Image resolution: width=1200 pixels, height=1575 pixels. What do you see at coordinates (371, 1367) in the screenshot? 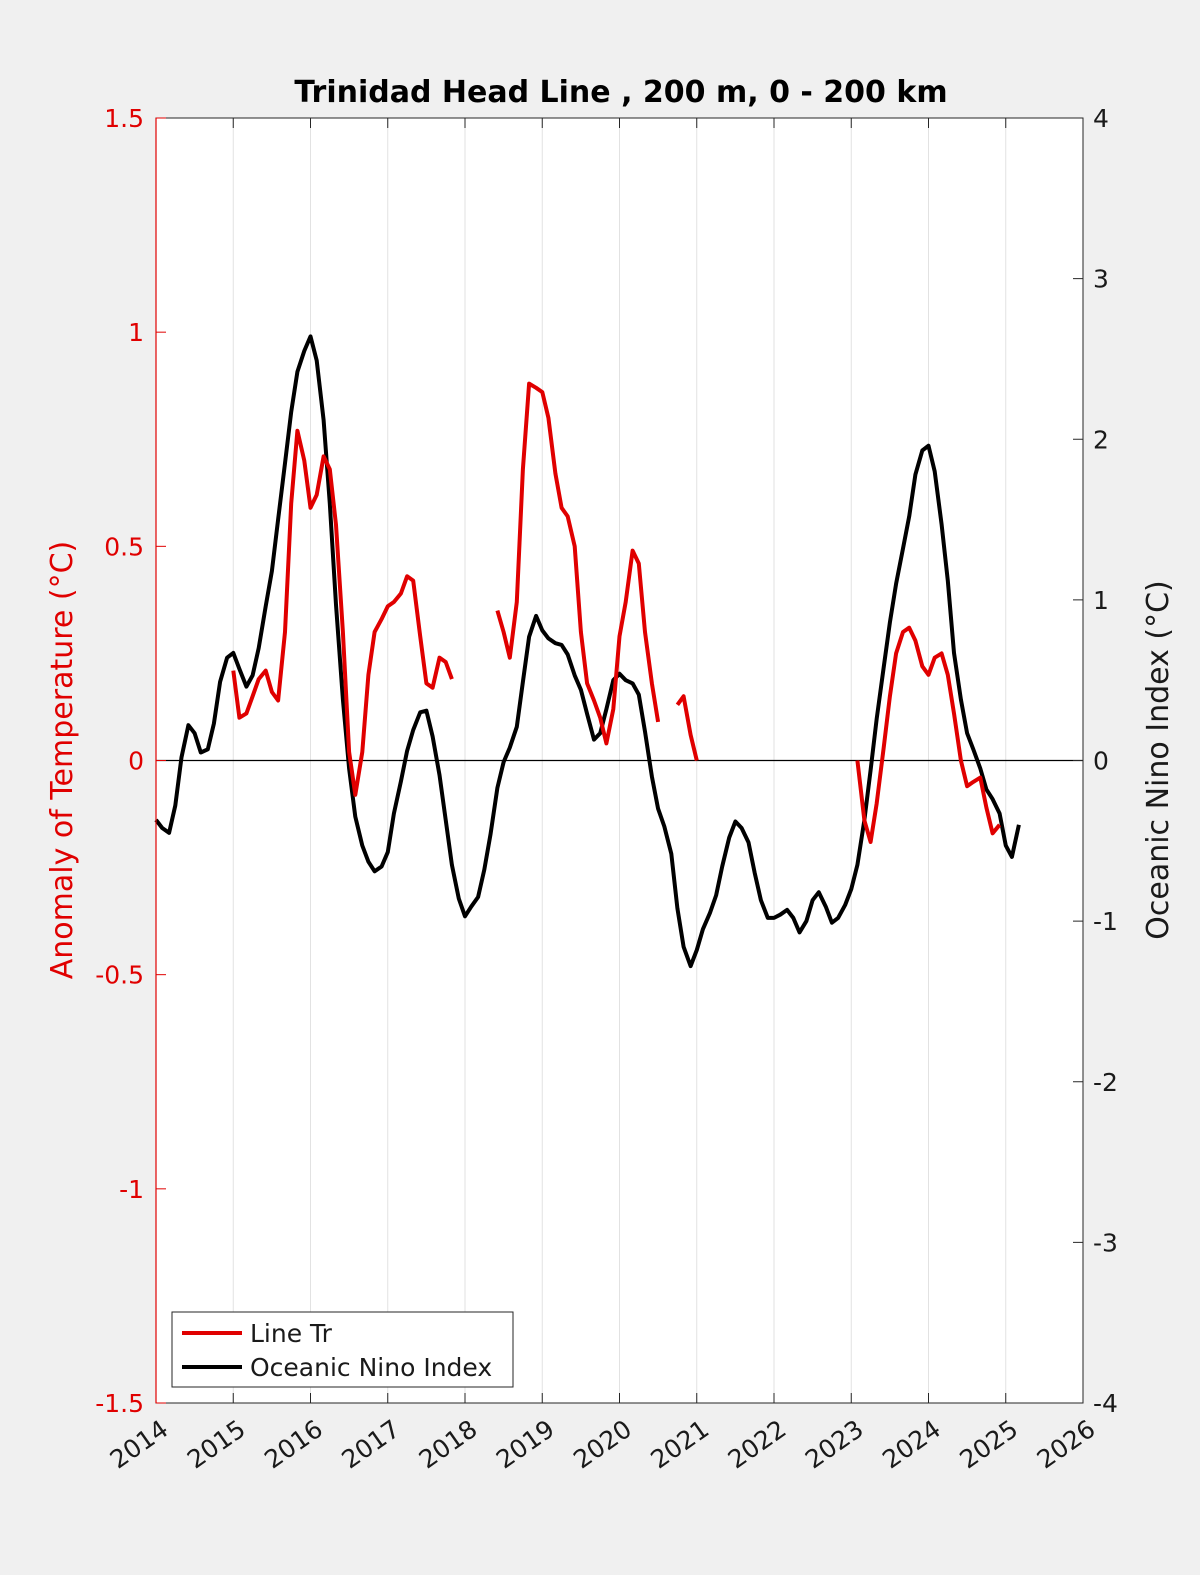
I see `legend-label-oni: Oceanic Nino Index` at bounding box center [371, 1367].